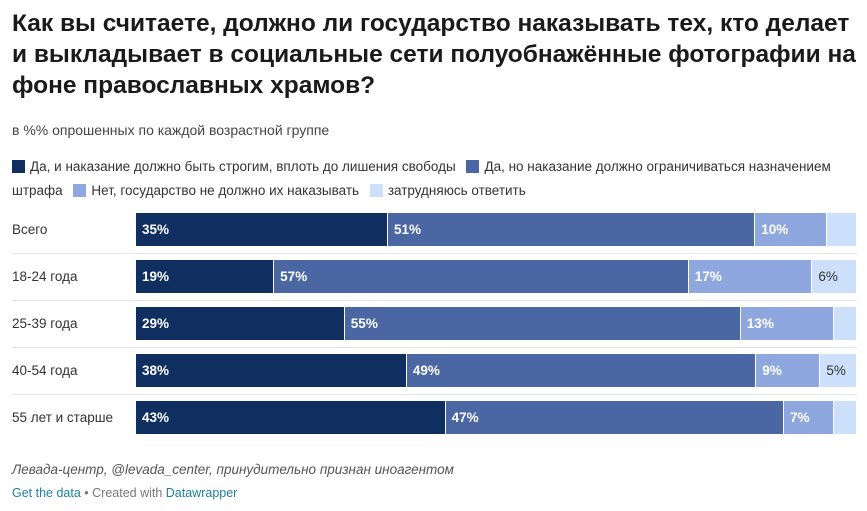  I want to click on get-the-data-link: Get the data, so click(46, 493).